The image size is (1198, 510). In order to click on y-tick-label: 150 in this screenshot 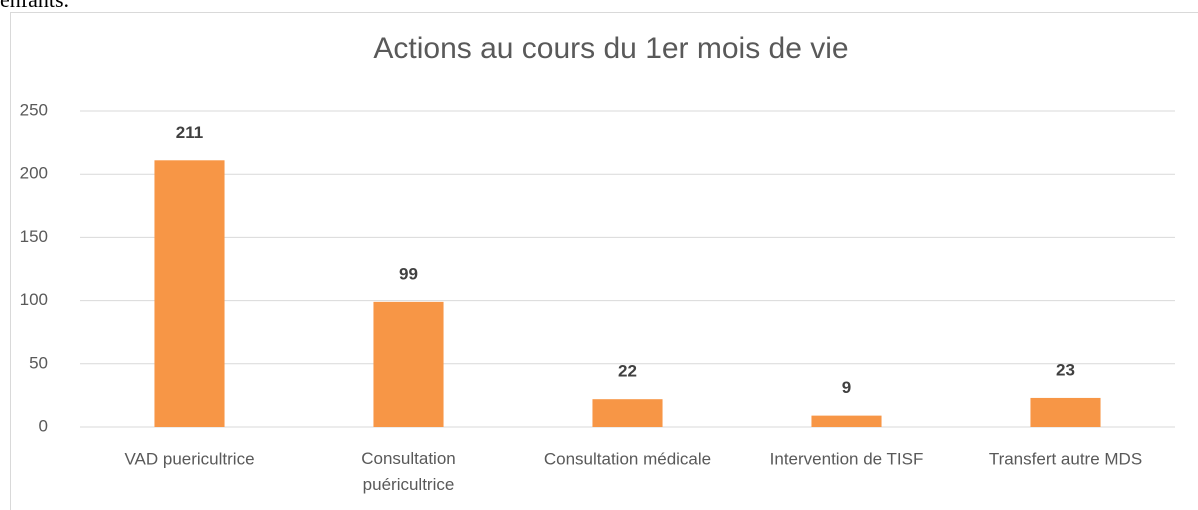, I will do `click(34, 236)`.